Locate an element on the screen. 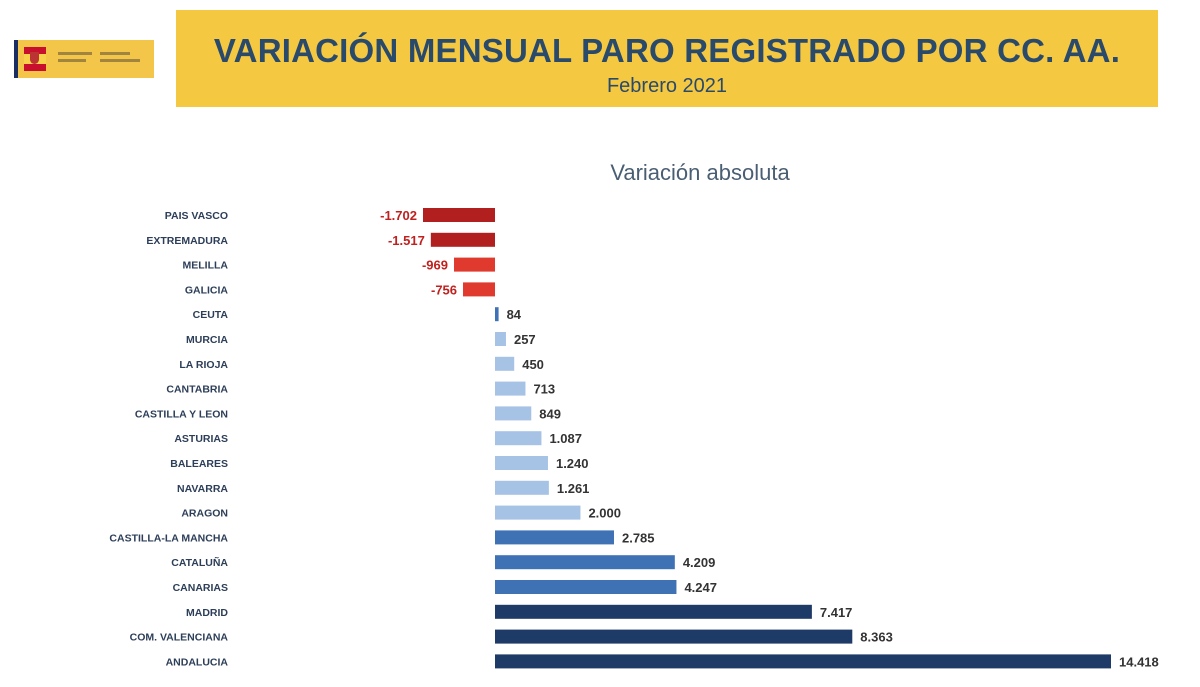  value-label: -756 is located at coordinates (444, 289).